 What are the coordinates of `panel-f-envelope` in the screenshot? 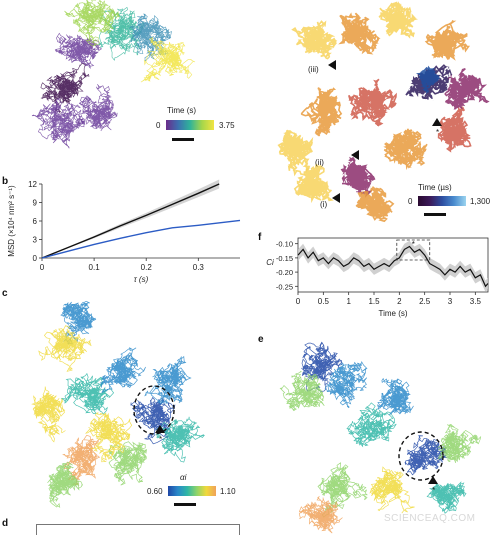 It's located at (393, 266).